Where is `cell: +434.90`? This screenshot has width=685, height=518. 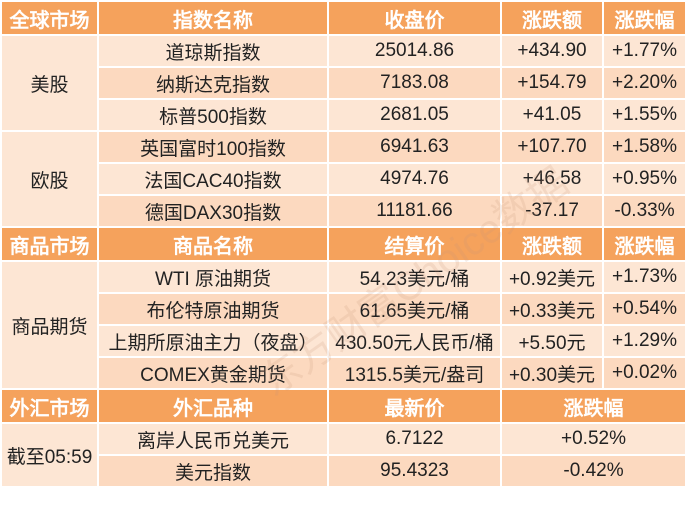
cell: +434.90 is located at coordinates (552, 51).